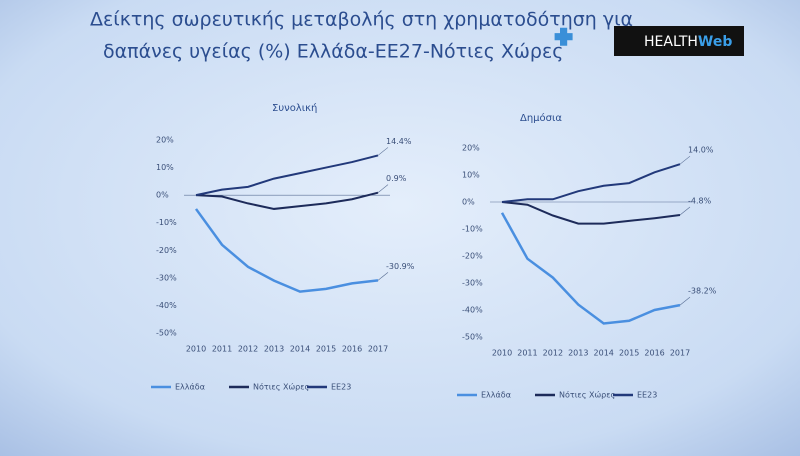 The image size is (800, 456). Describe the element at coordinates (700, 200) in the screenshot. I see `value-label: -4.8%` at that location.